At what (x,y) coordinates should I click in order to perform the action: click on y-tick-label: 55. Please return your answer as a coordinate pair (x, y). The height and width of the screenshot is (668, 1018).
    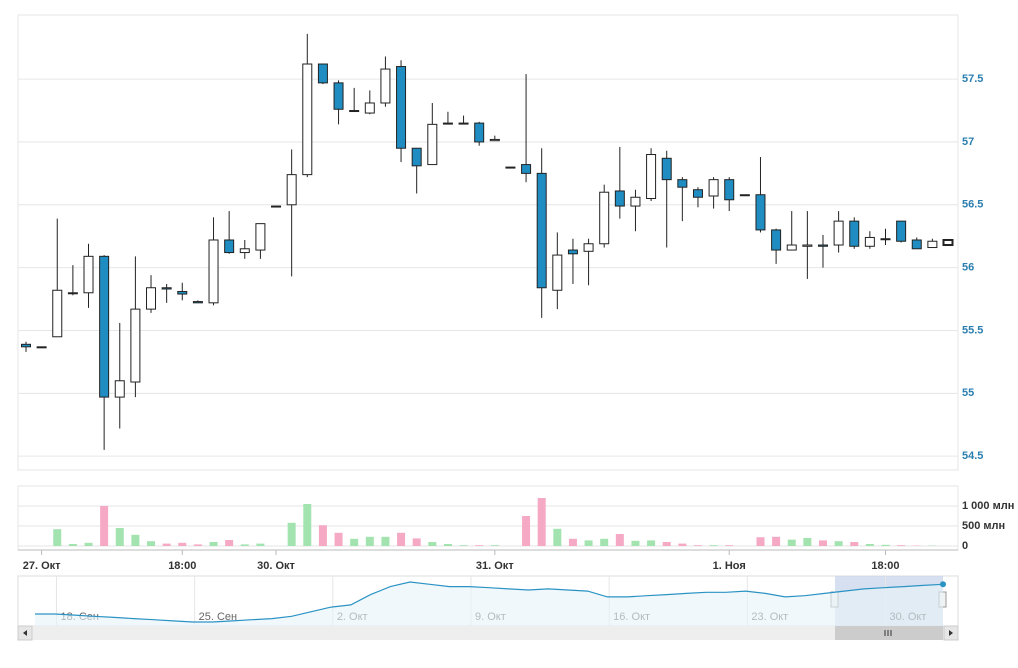
    Looking at the image, I should click on (968, 393).